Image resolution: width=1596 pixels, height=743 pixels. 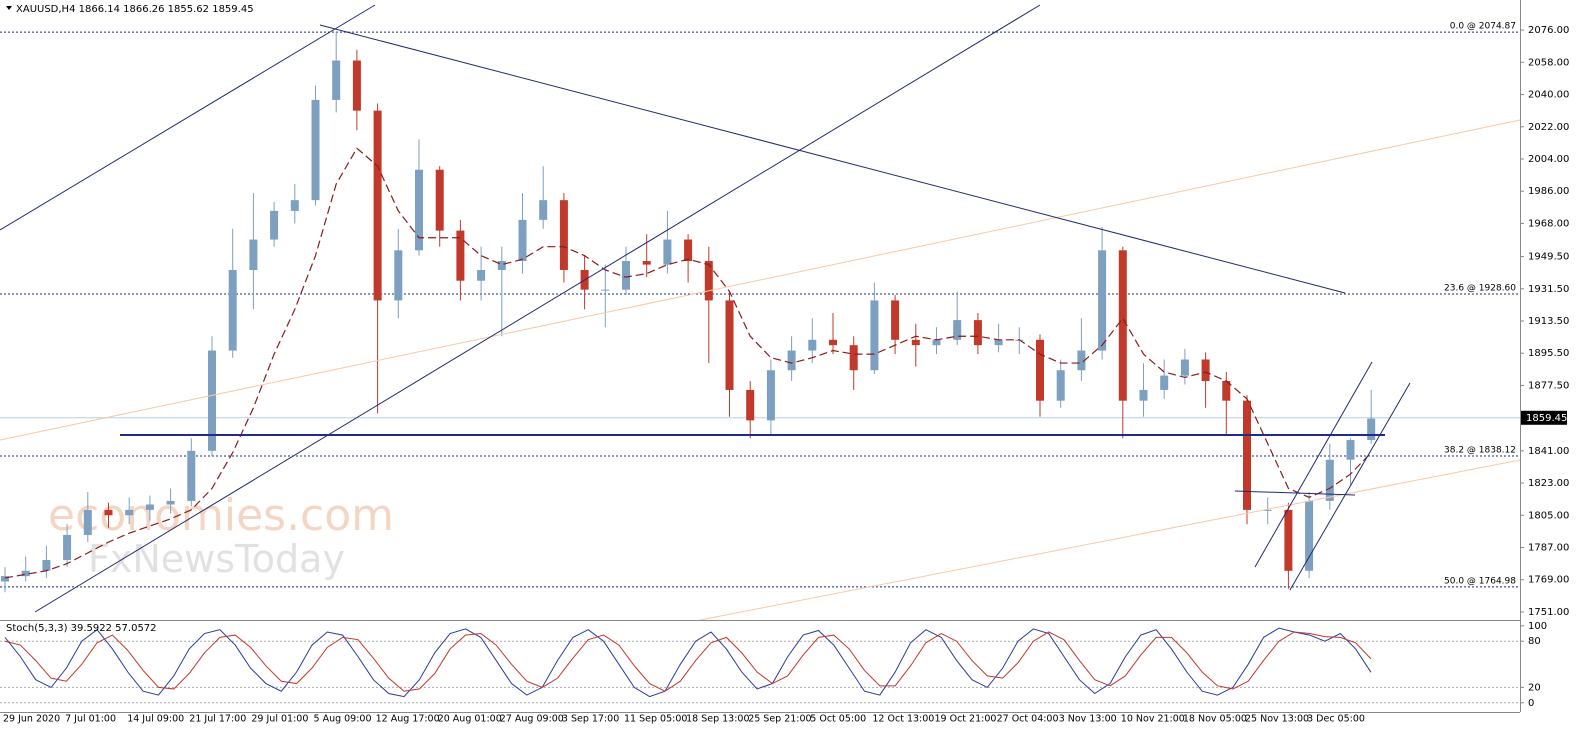 I want to click on collapse-icon, so click(x=9, y=8).